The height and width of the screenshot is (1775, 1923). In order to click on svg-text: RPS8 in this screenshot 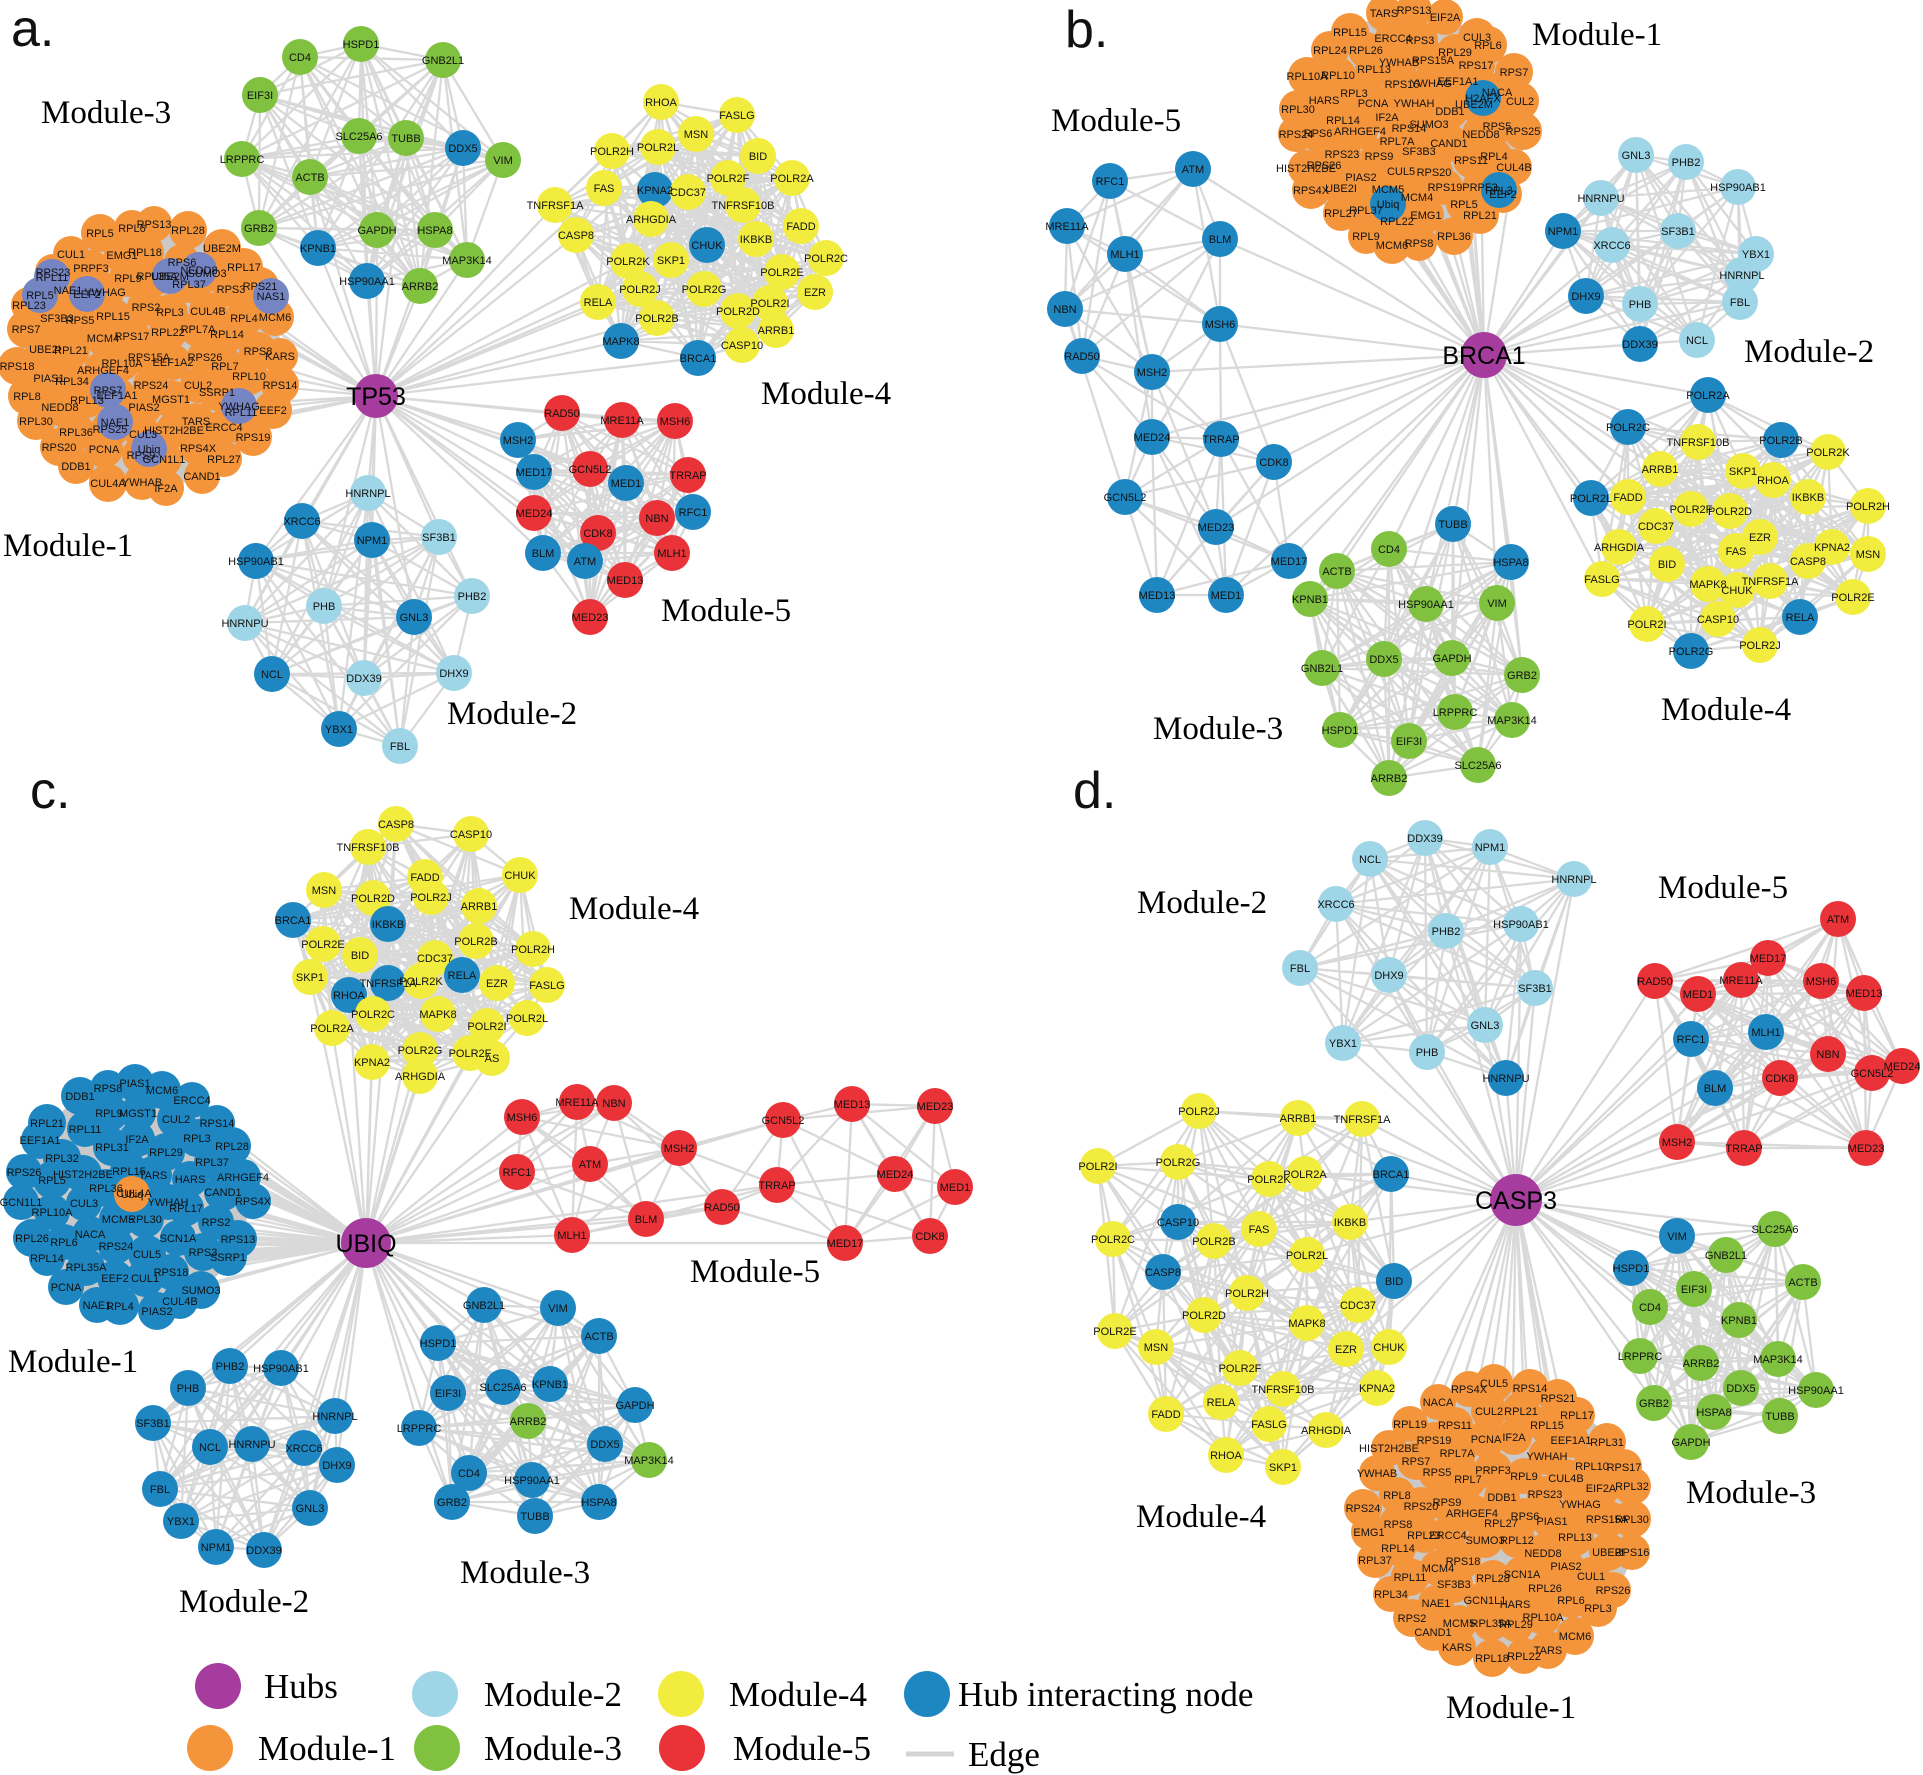, I will do `click(1419, 244)`.